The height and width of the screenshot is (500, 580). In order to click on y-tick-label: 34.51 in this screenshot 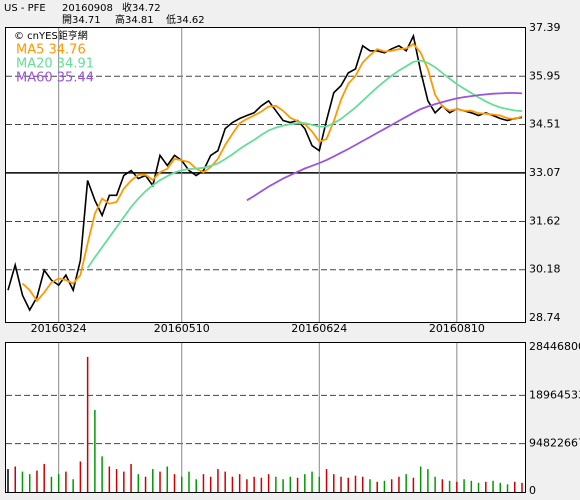, I will do `click(545, 124)`.